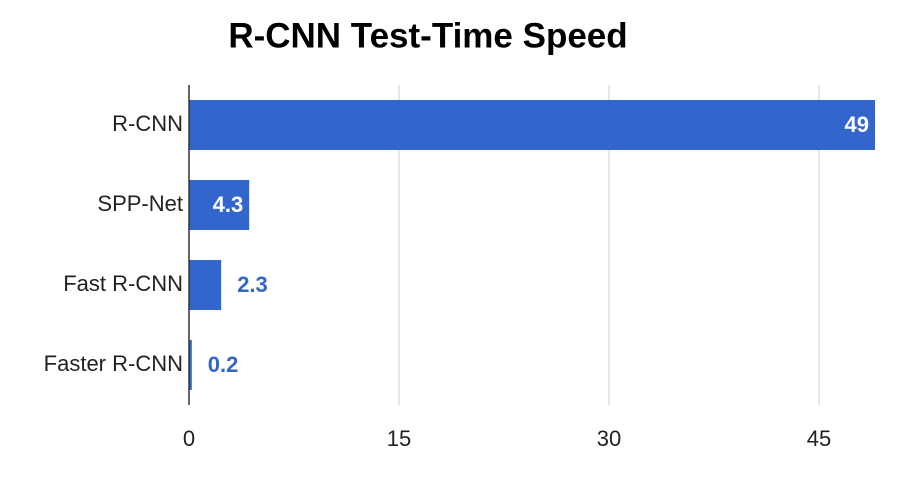  What do you see at coordinates (113, 363) in the screenshot?
I see `y-tick-label: Faster R-CNN` at bounding box center [113, 363].